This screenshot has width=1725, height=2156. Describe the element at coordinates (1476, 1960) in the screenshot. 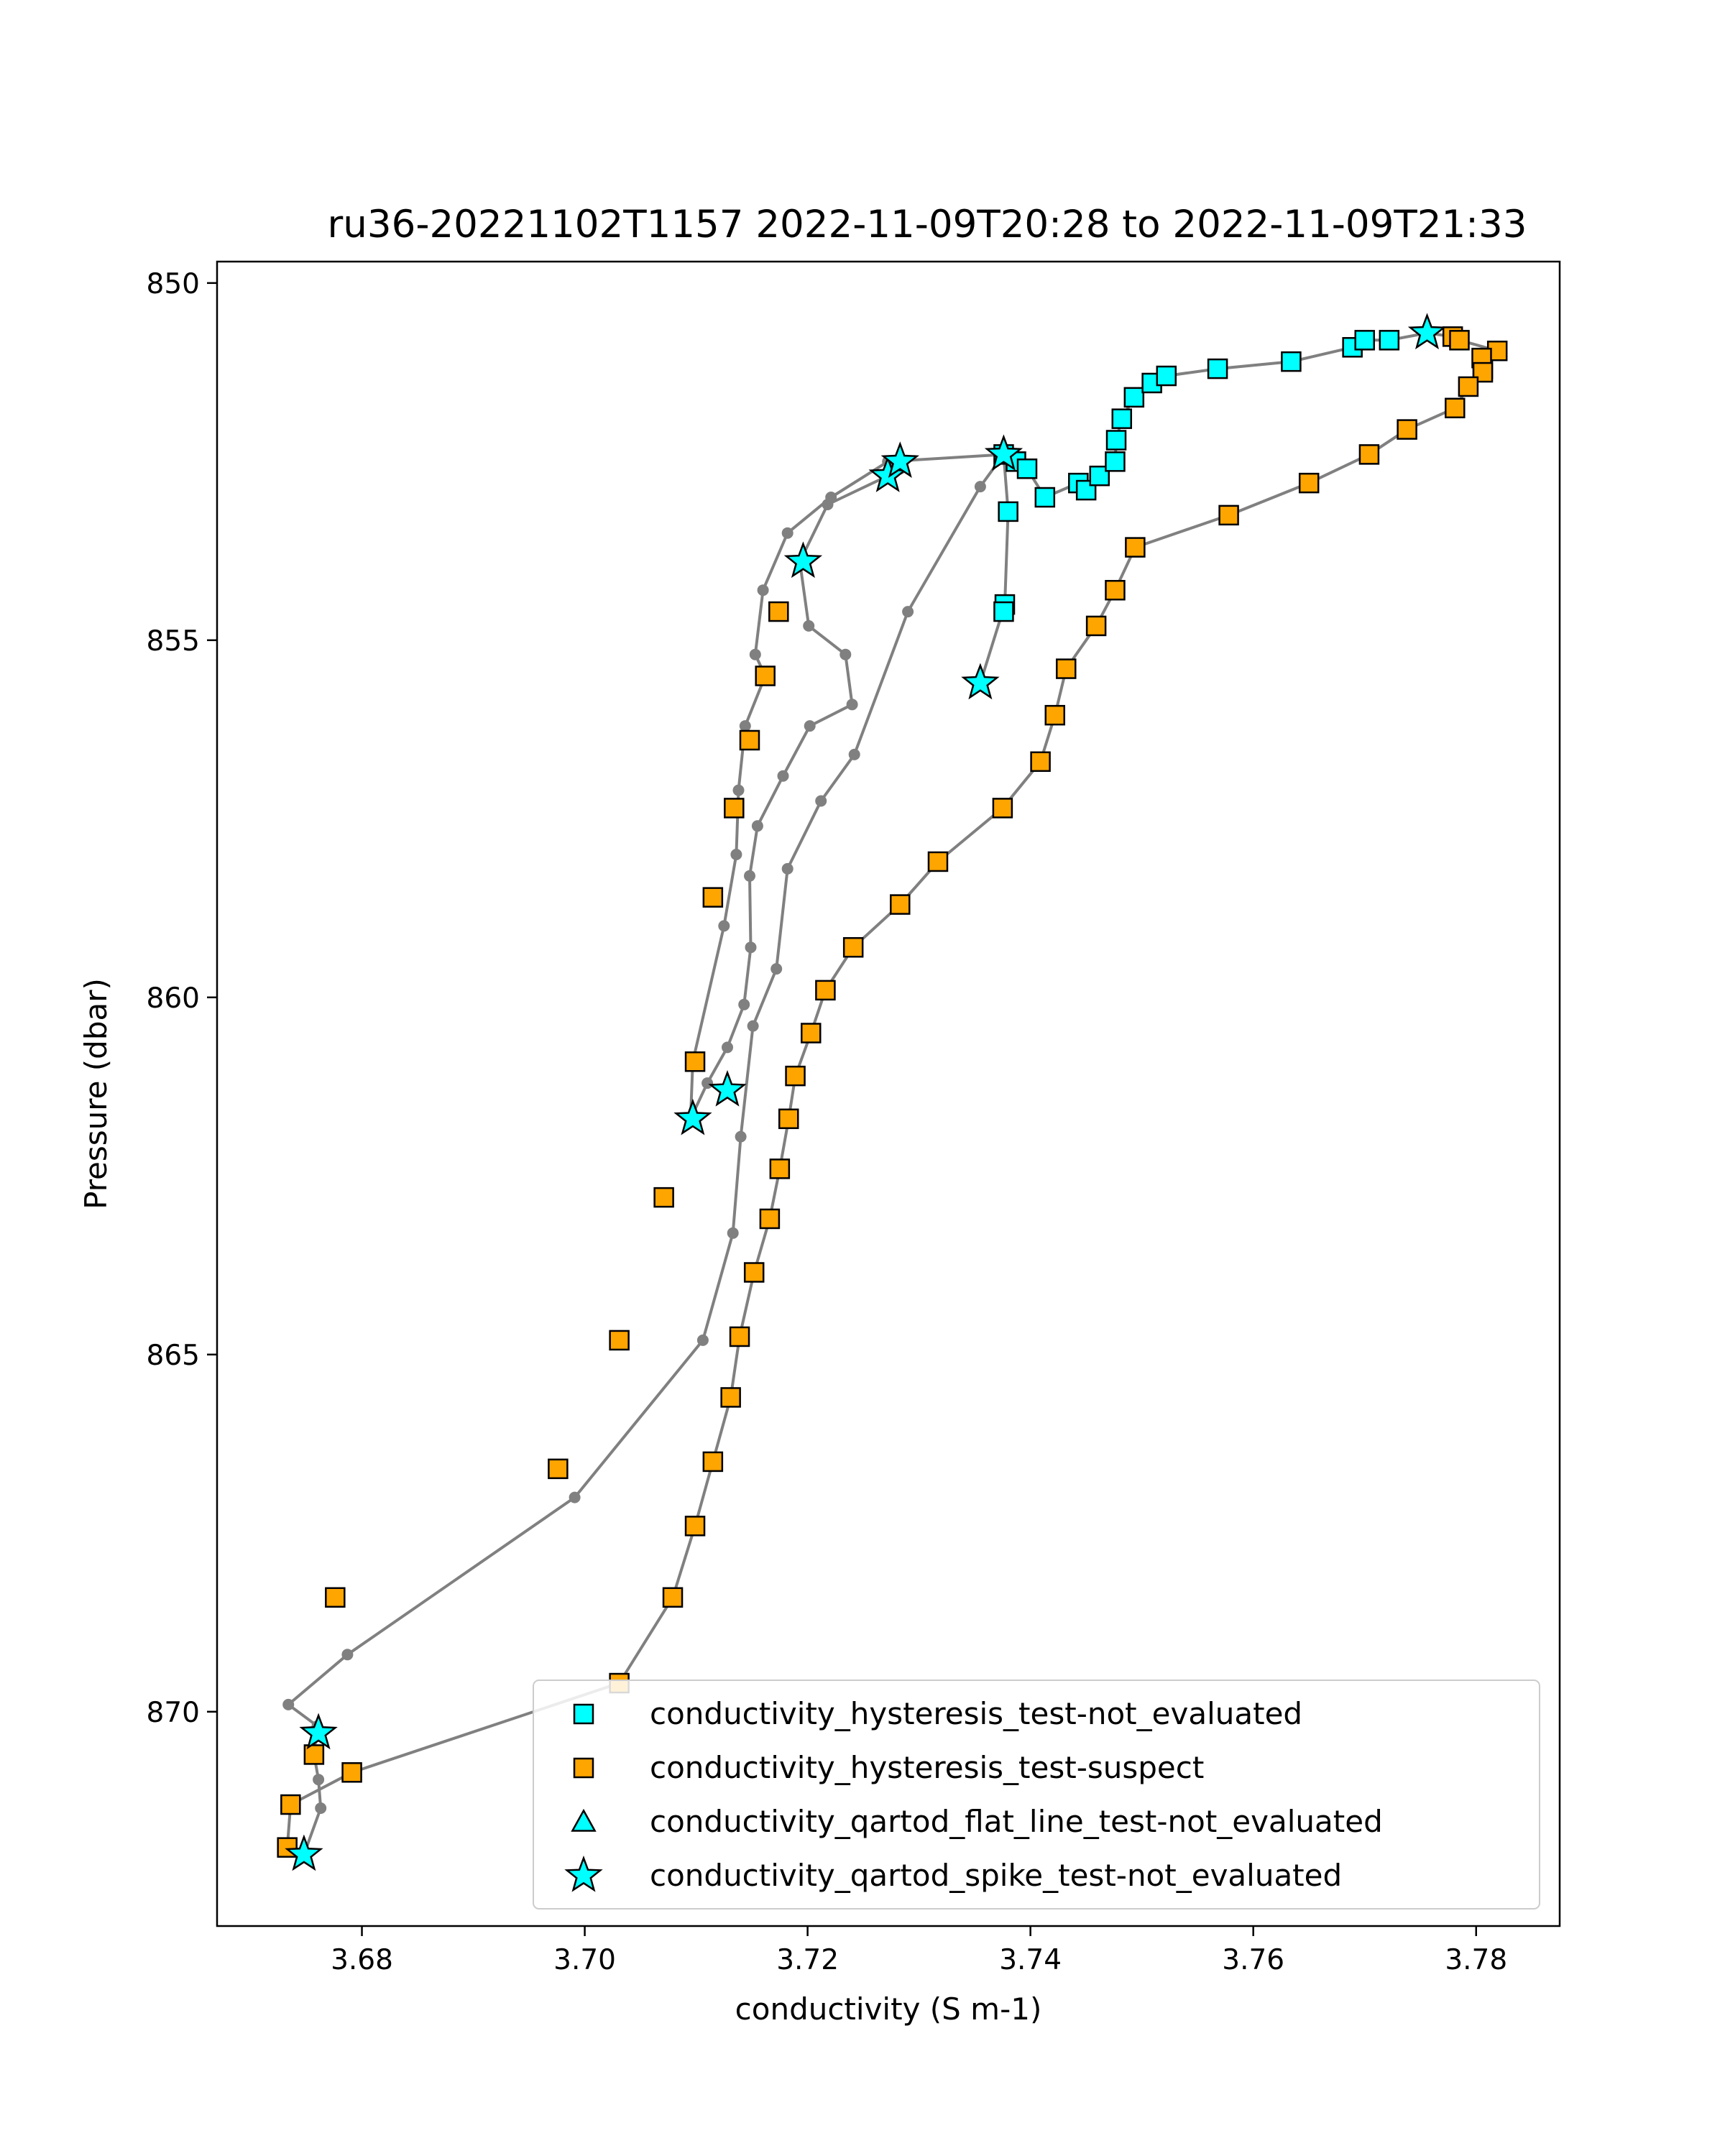

I see `x-tick-label: 3.78` at that location.